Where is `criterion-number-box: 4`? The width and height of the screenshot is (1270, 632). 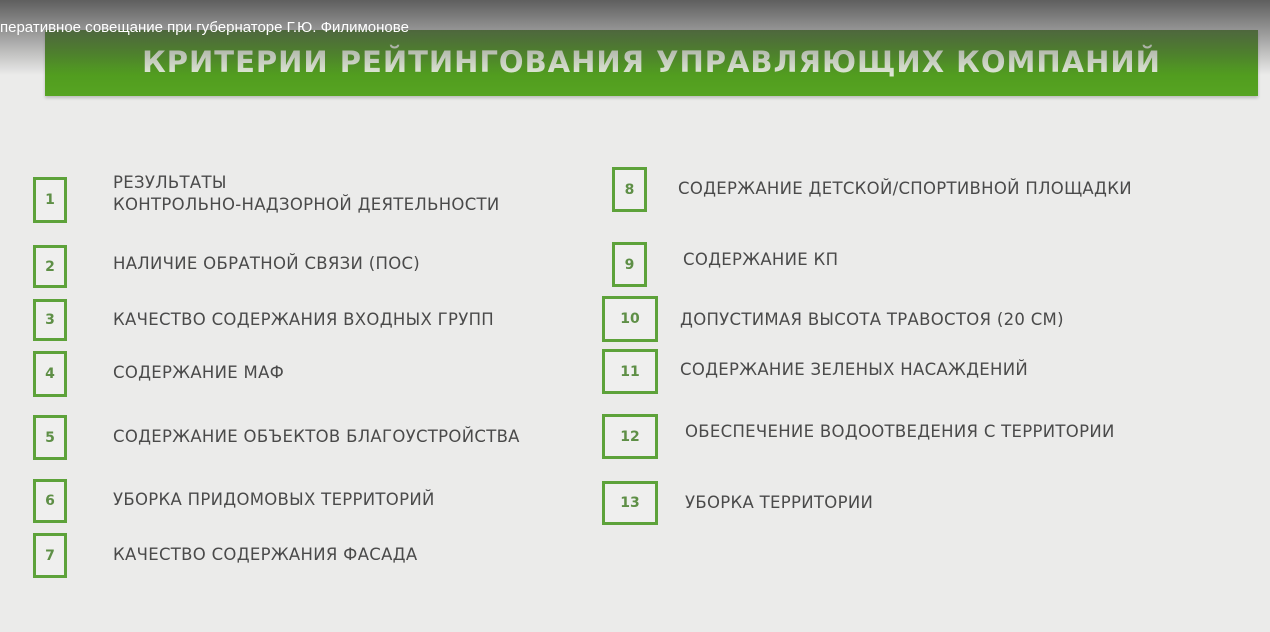
criterion-number-box: 4 is located at coordinates (50, 374).